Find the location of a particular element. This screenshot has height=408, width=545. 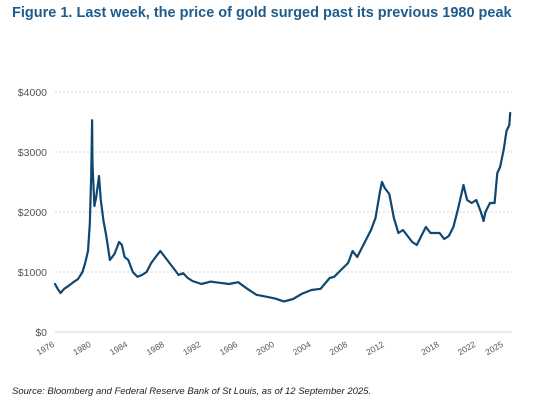

y-axis-ticks: $0 $1000 $2000 $3000 $4000 is located at coordinates (32, 213).